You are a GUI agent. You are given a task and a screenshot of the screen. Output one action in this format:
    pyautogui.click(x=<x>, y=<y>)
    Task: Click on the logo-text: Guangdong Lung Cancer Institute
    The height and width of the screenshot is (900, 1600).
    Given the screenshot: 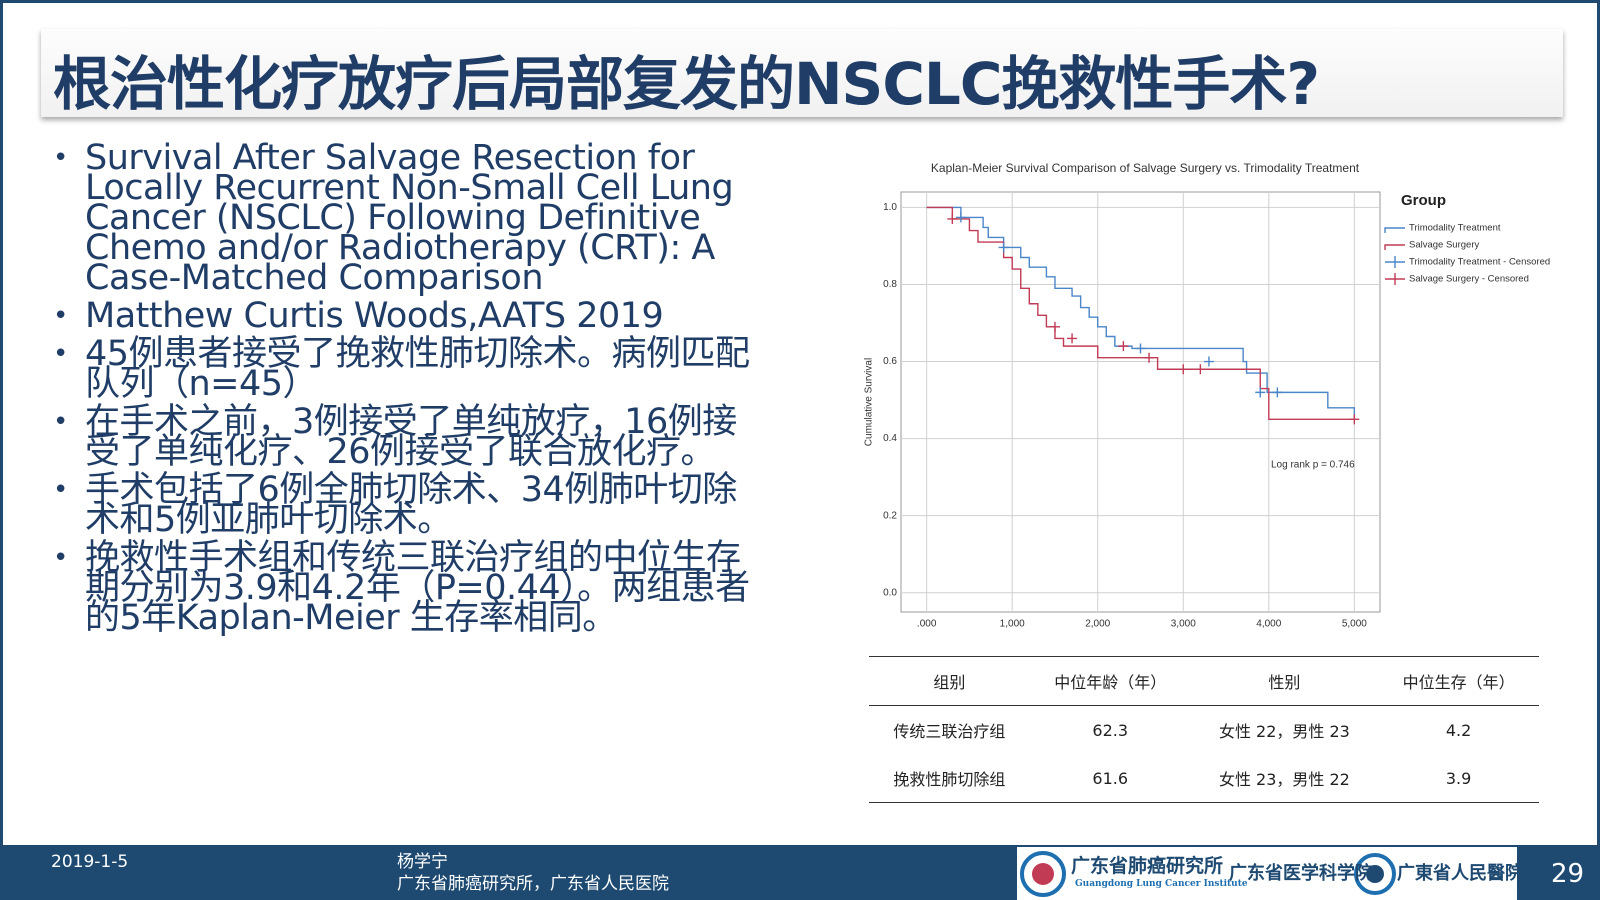 What is the action you would take?
    pyautogui.click(x=1161, y=884)
    